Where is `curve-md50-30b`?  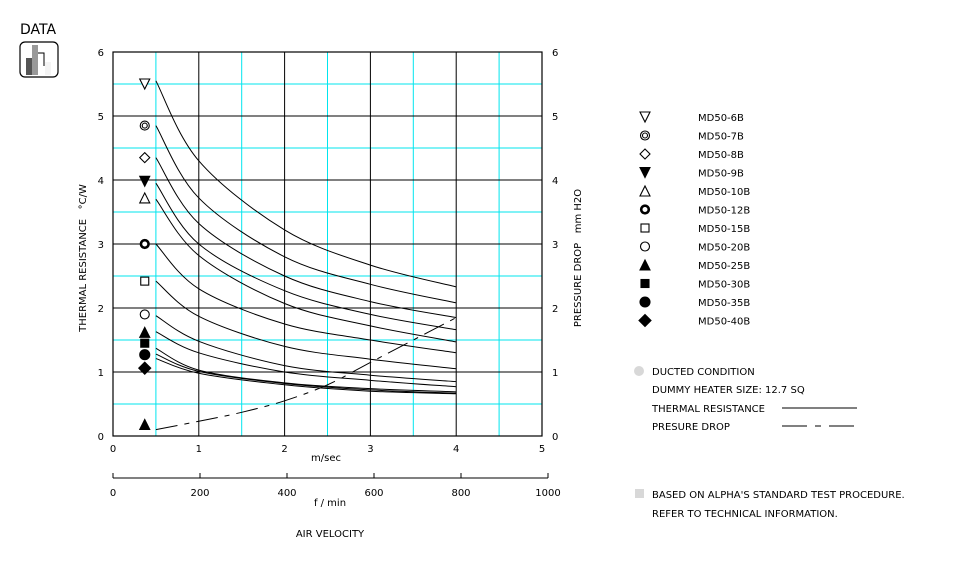 curve-md50-30b is located at coordinates (306, 370).